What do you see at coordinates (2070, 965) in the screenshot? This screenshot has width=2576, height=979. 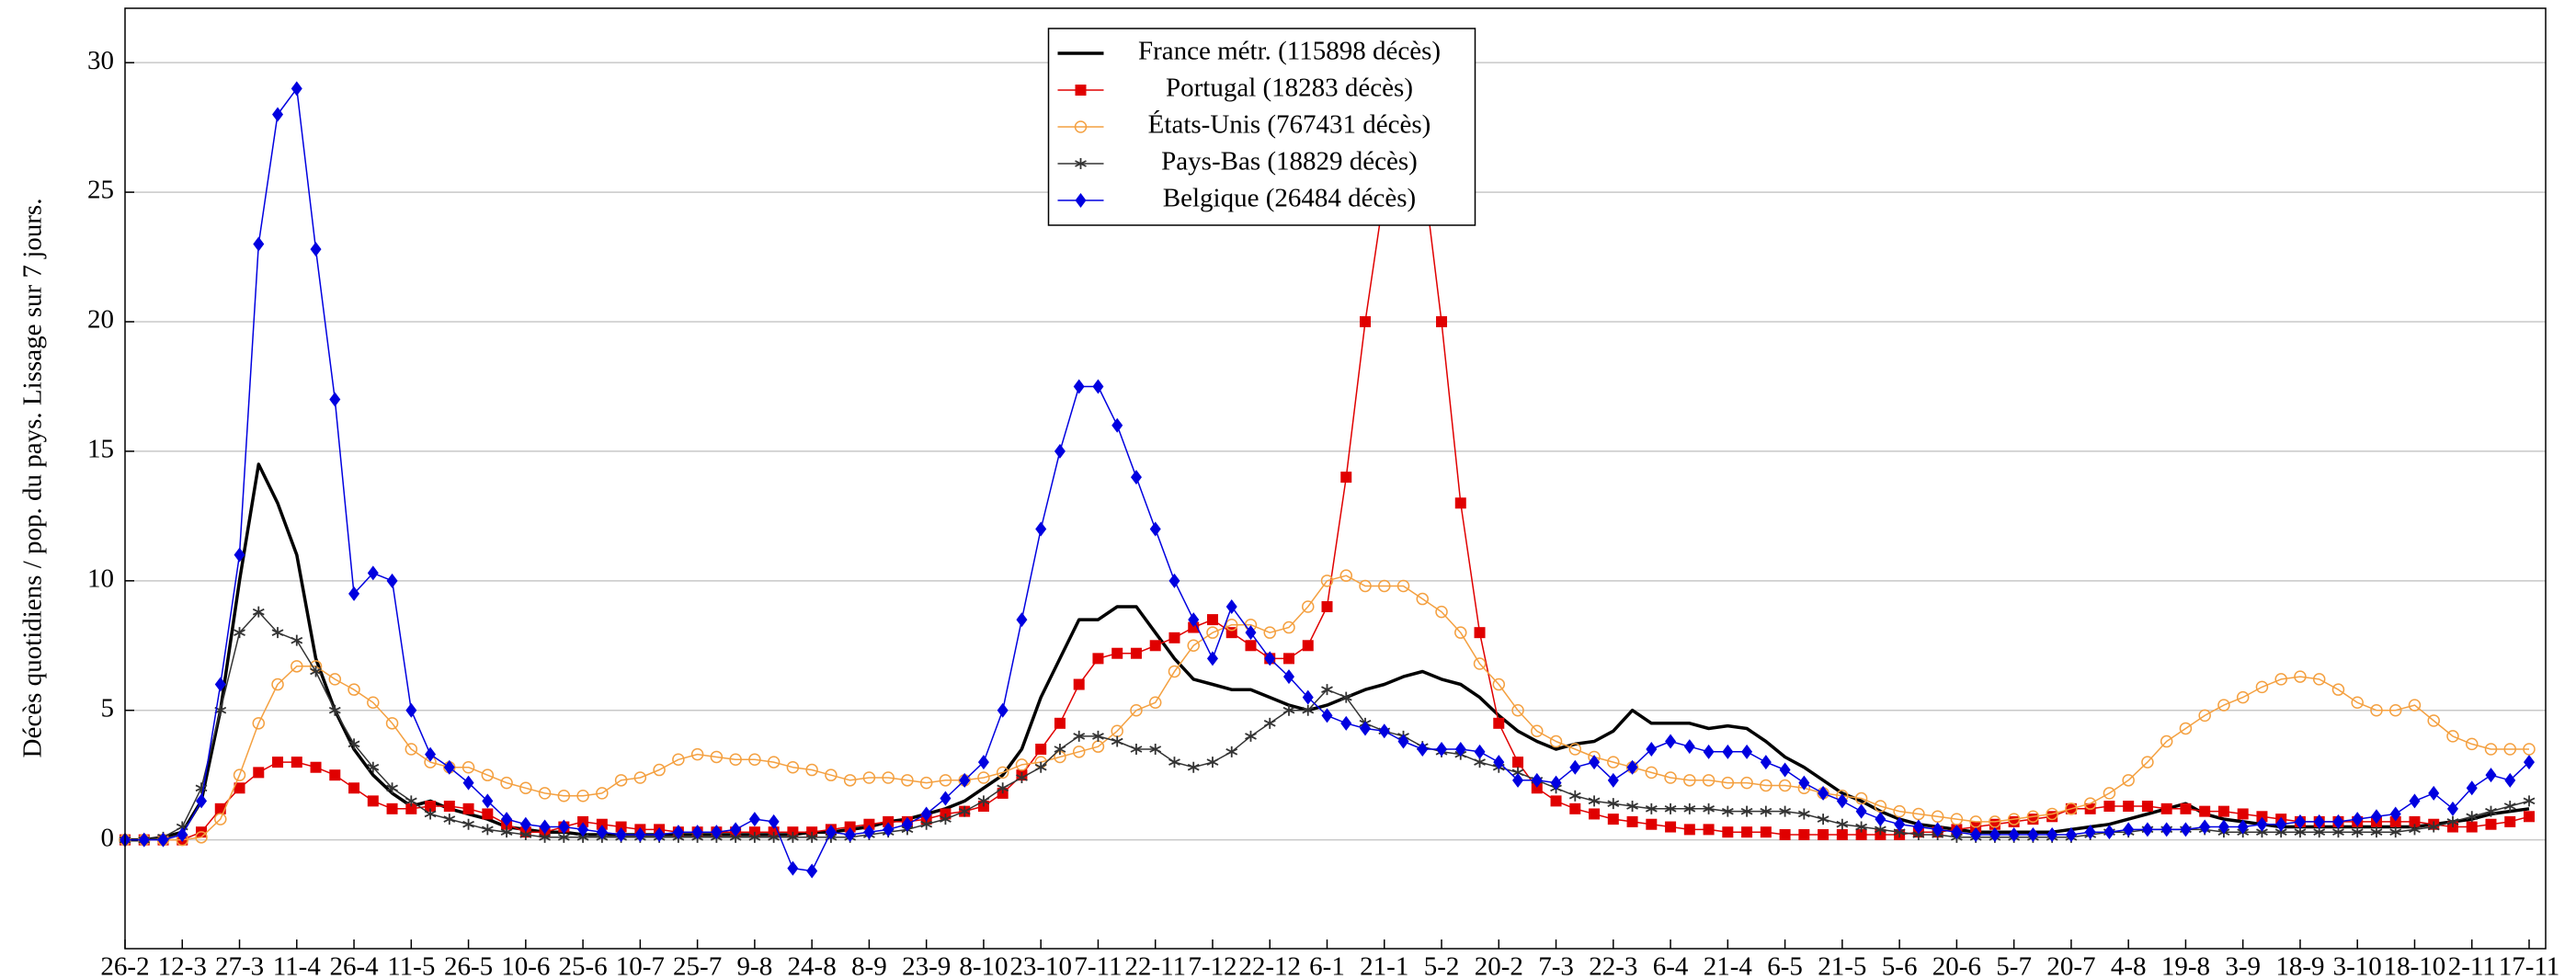 I see `x-tick-label: 20-7` at bounding box center [2070, 965].